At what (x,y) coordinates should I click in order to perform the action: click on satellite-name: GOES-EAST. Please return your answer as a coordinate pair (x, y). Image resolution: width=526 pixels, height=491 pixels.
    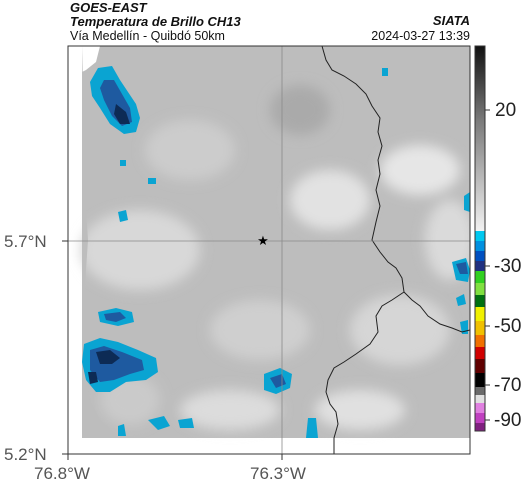
    Looking at the image, I should click on (108, 7).